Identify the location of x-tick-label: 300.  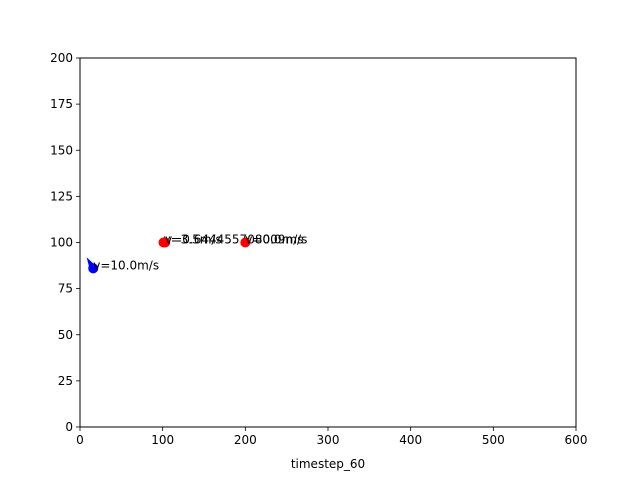
(328, 440).